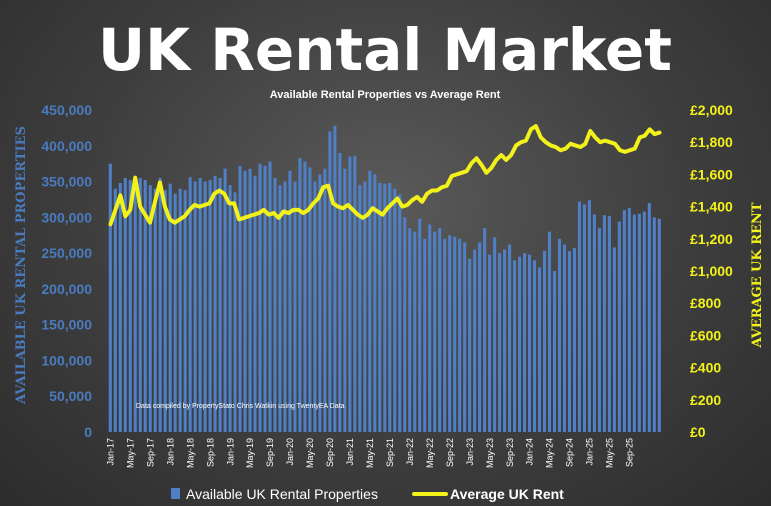 This screenshot has height=506, width=771. I want to click on x-tick-label: Sep-17, so click(150, 452).